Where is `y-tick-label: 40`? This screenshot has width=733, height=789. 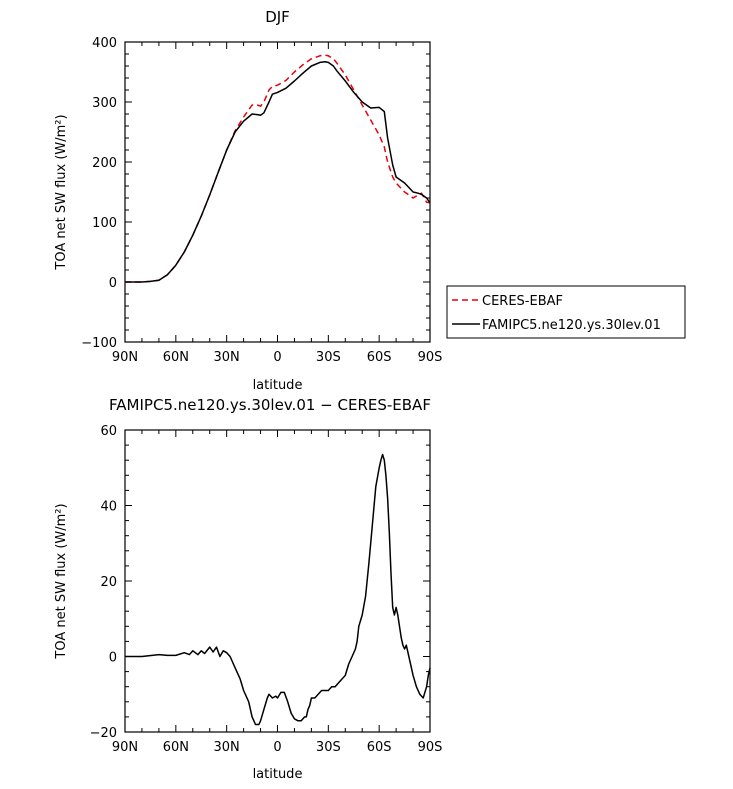 y-tick-label: 40 is located at coordinates (108, 507).